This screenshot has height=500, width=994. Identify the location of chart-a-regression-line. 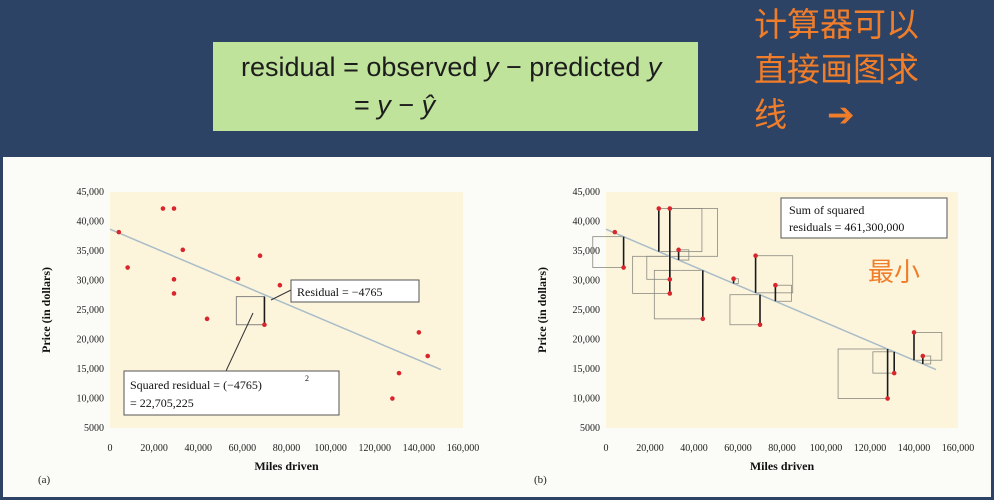
(275, 299).